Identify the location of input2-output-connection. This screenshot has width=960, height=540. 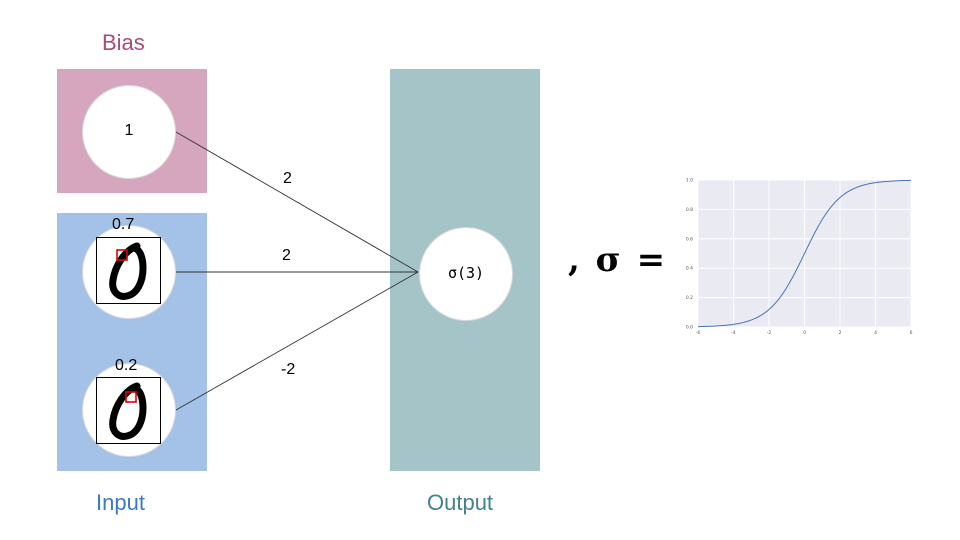
(297, 341).